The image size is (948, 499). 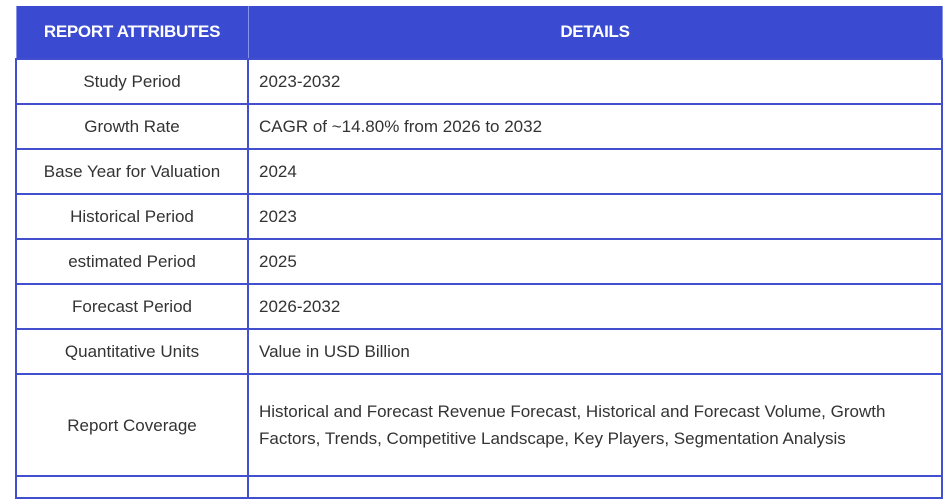 What do you see at coordinates (595, 32) in the screenshot?
I see `header-details: DETAILS` at bounding box center [595, 32].